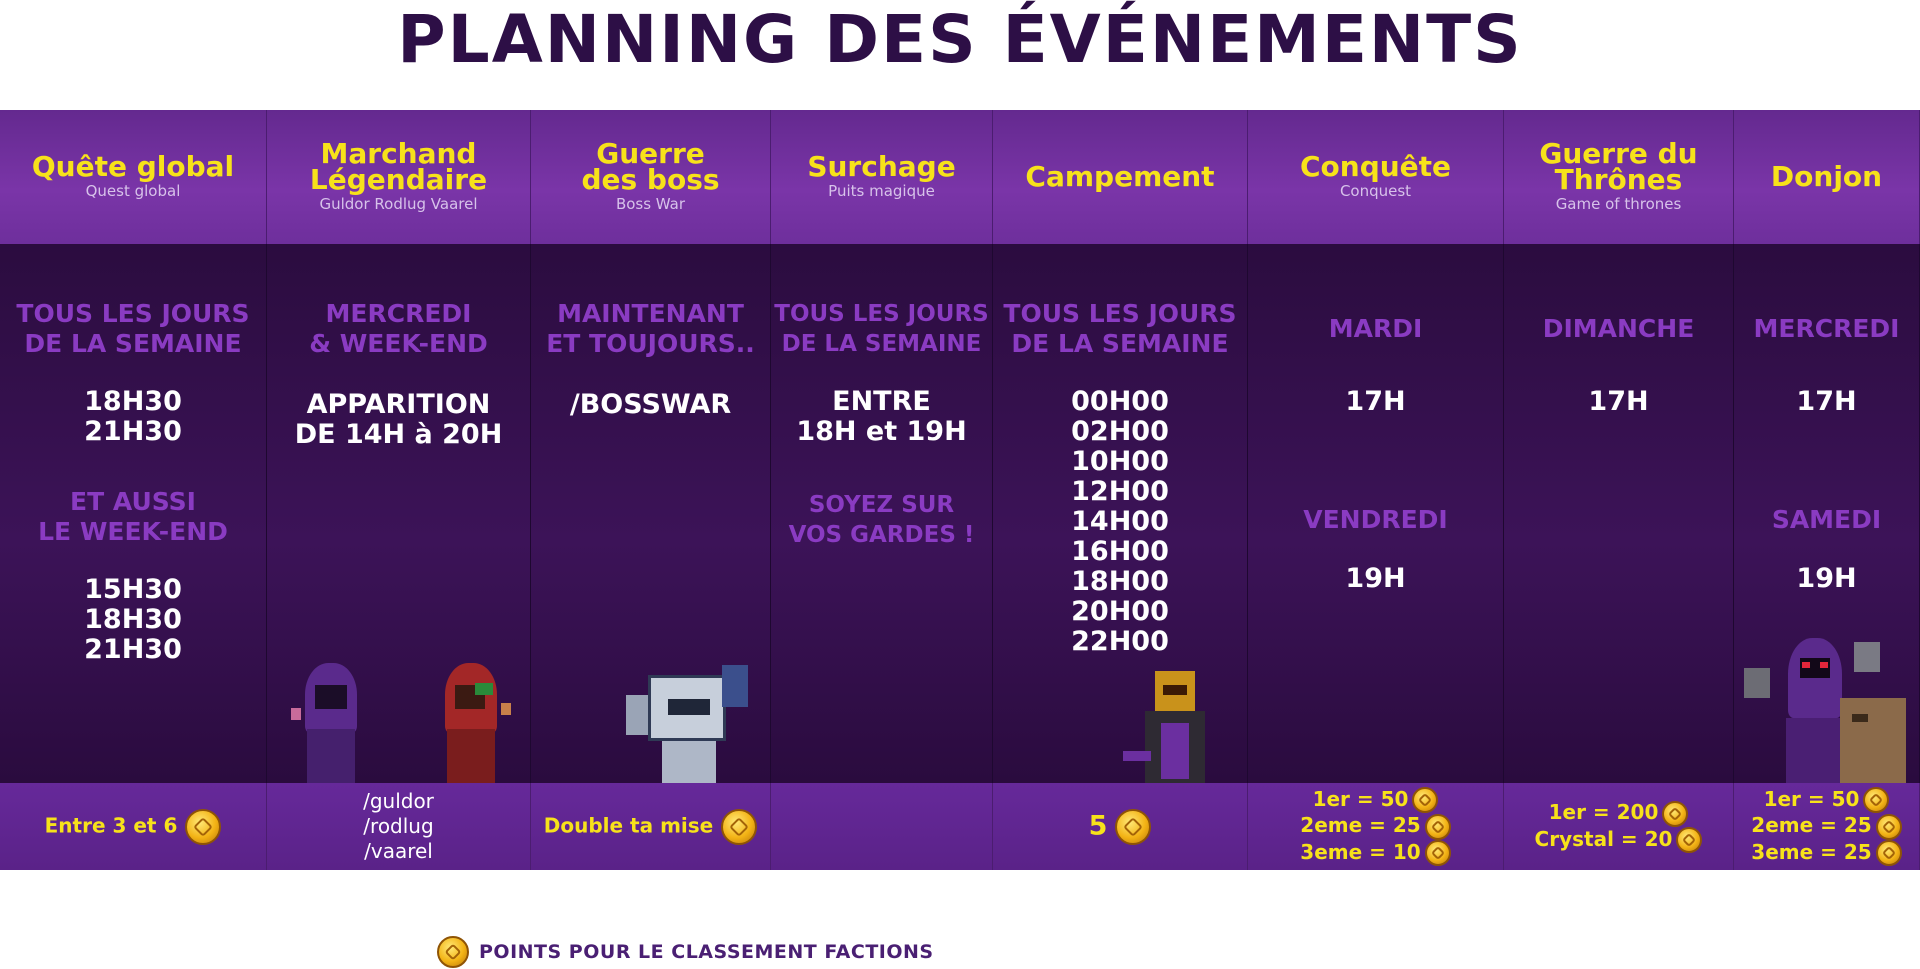 This screenshot has height=969, width=1920. I want to click on column-body: DIMANCHE 17H, so click(1619, 513).